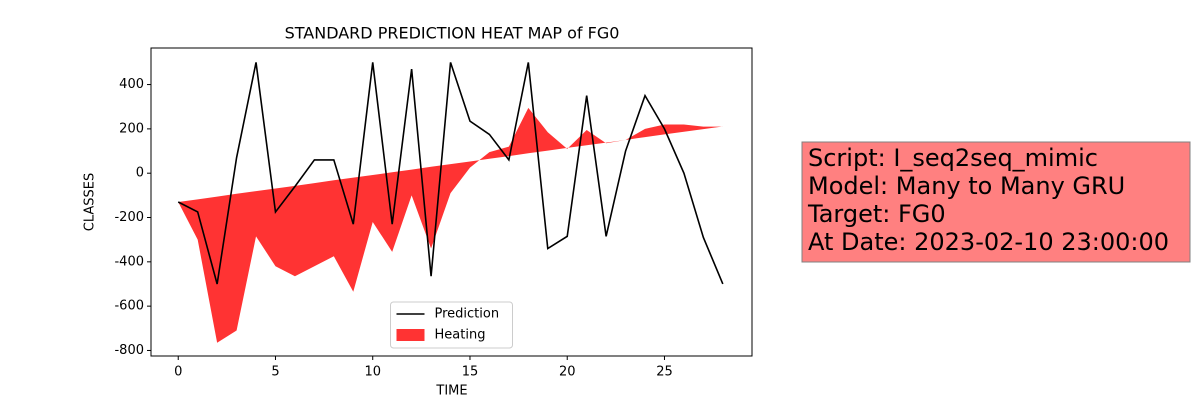 The height and width of the screenshot is (400, 1202). What do you see at coordinates (372, 372) in the screenshot?
I see `x-tick-label: 10` at bounding box center [372, 372].